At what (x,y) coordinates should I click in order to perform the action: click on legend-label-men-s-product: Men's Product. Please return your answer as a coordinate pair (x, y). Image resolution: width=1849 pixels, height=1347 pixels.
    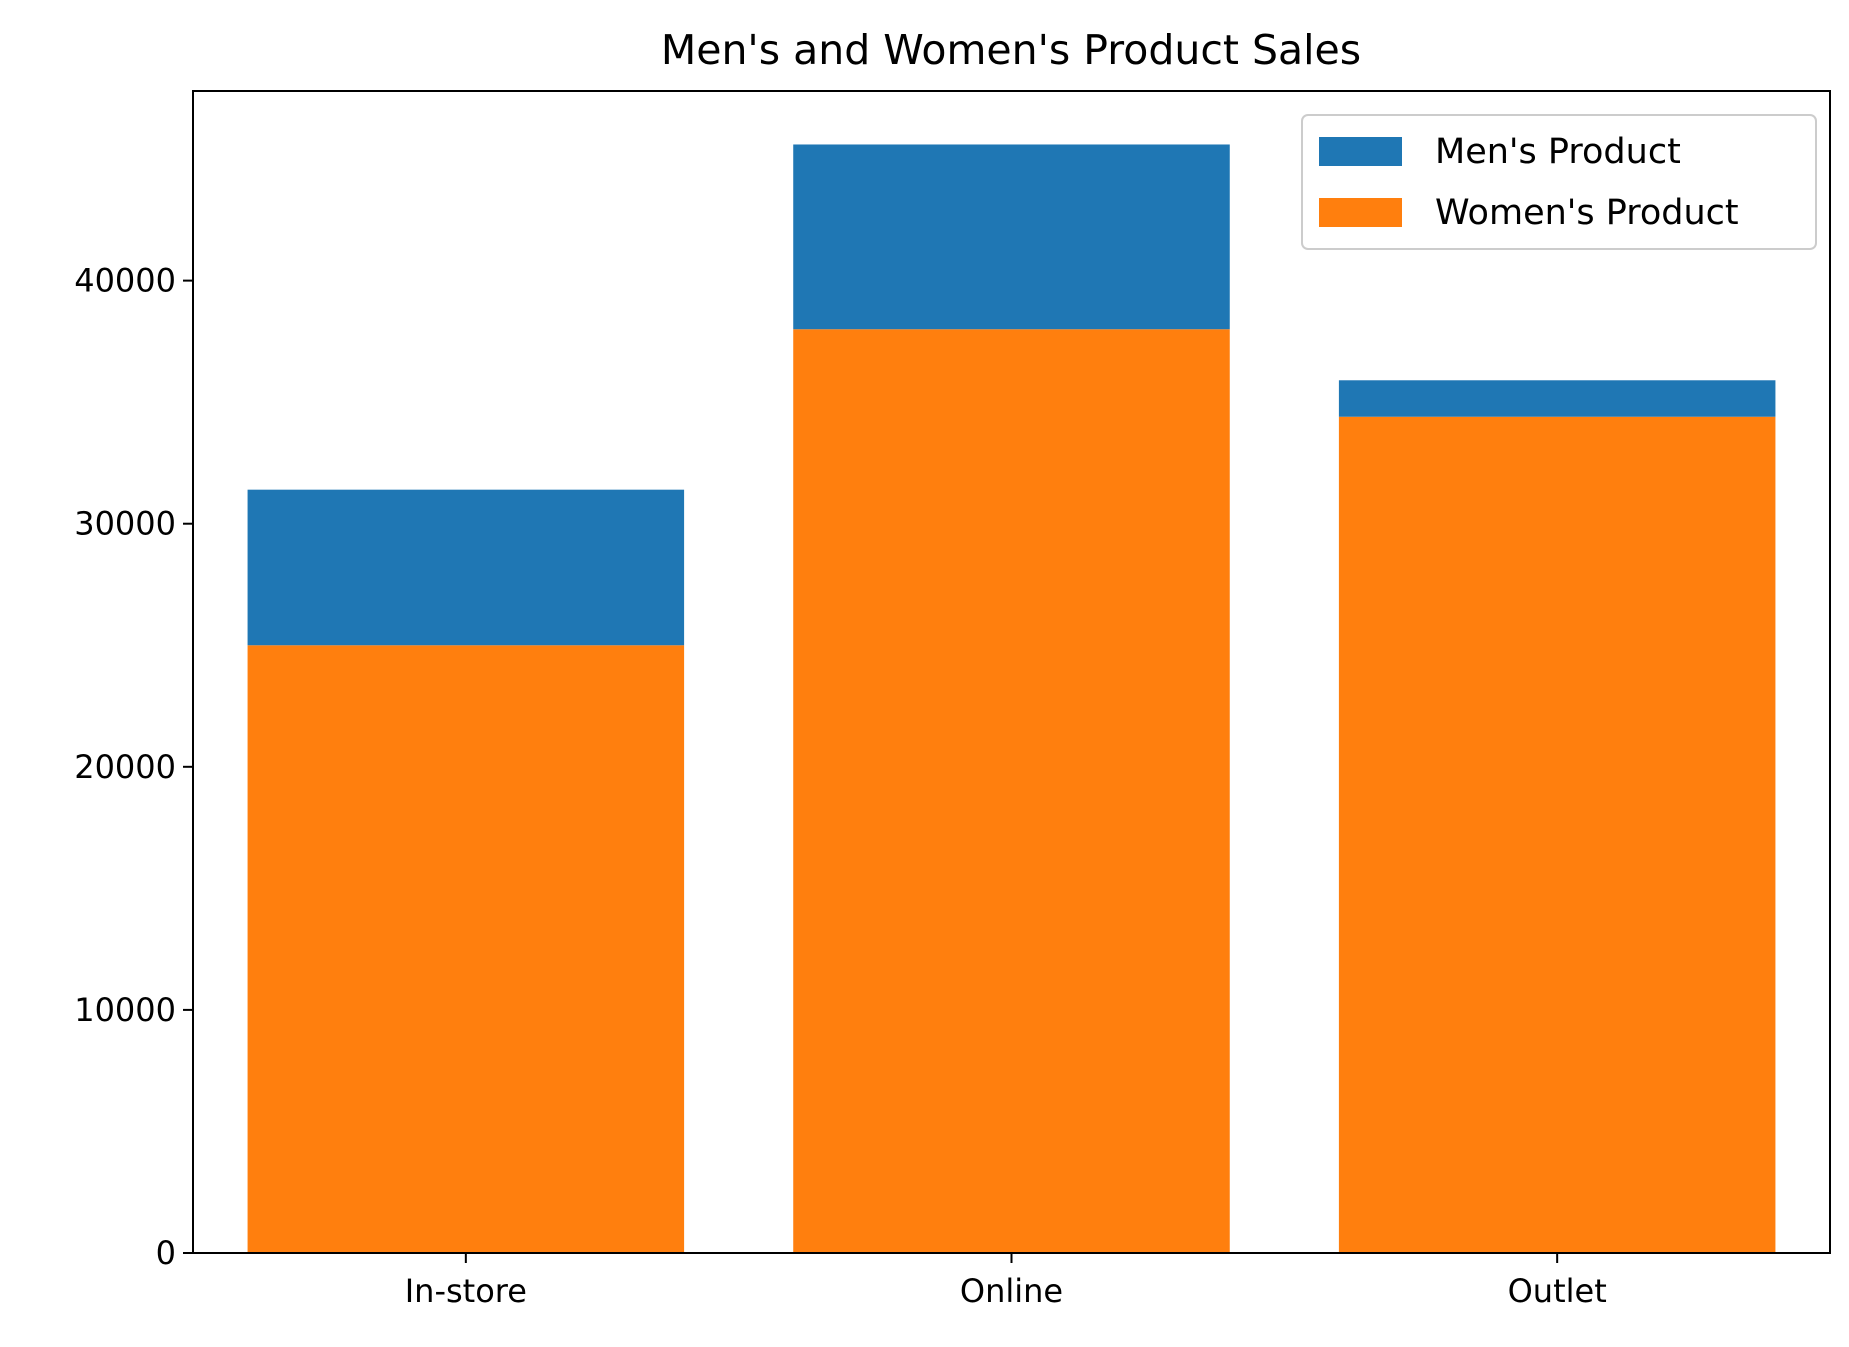
    Looking at the image, I should click on (1558, 152).